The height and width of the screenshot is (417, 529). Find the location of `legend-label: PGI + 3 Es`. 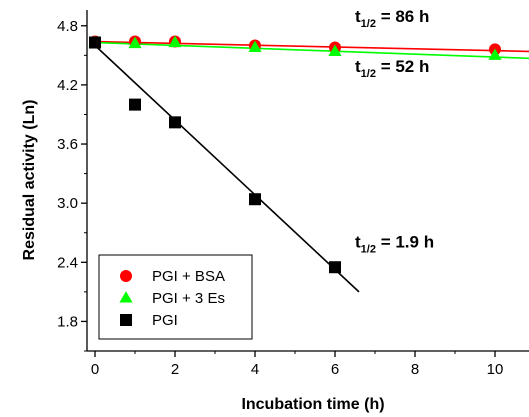

legend-label: PGI + 3 Es is located at coordinates (188, 298).